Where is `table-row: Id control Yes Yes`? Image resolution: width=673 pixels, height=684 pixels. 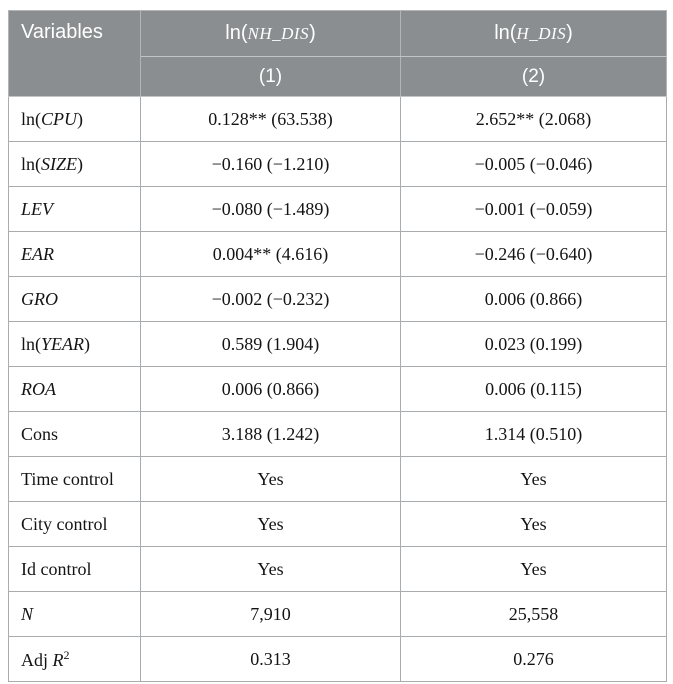
table-row: Id control Yes Yes is located at coordinates (337, 569).